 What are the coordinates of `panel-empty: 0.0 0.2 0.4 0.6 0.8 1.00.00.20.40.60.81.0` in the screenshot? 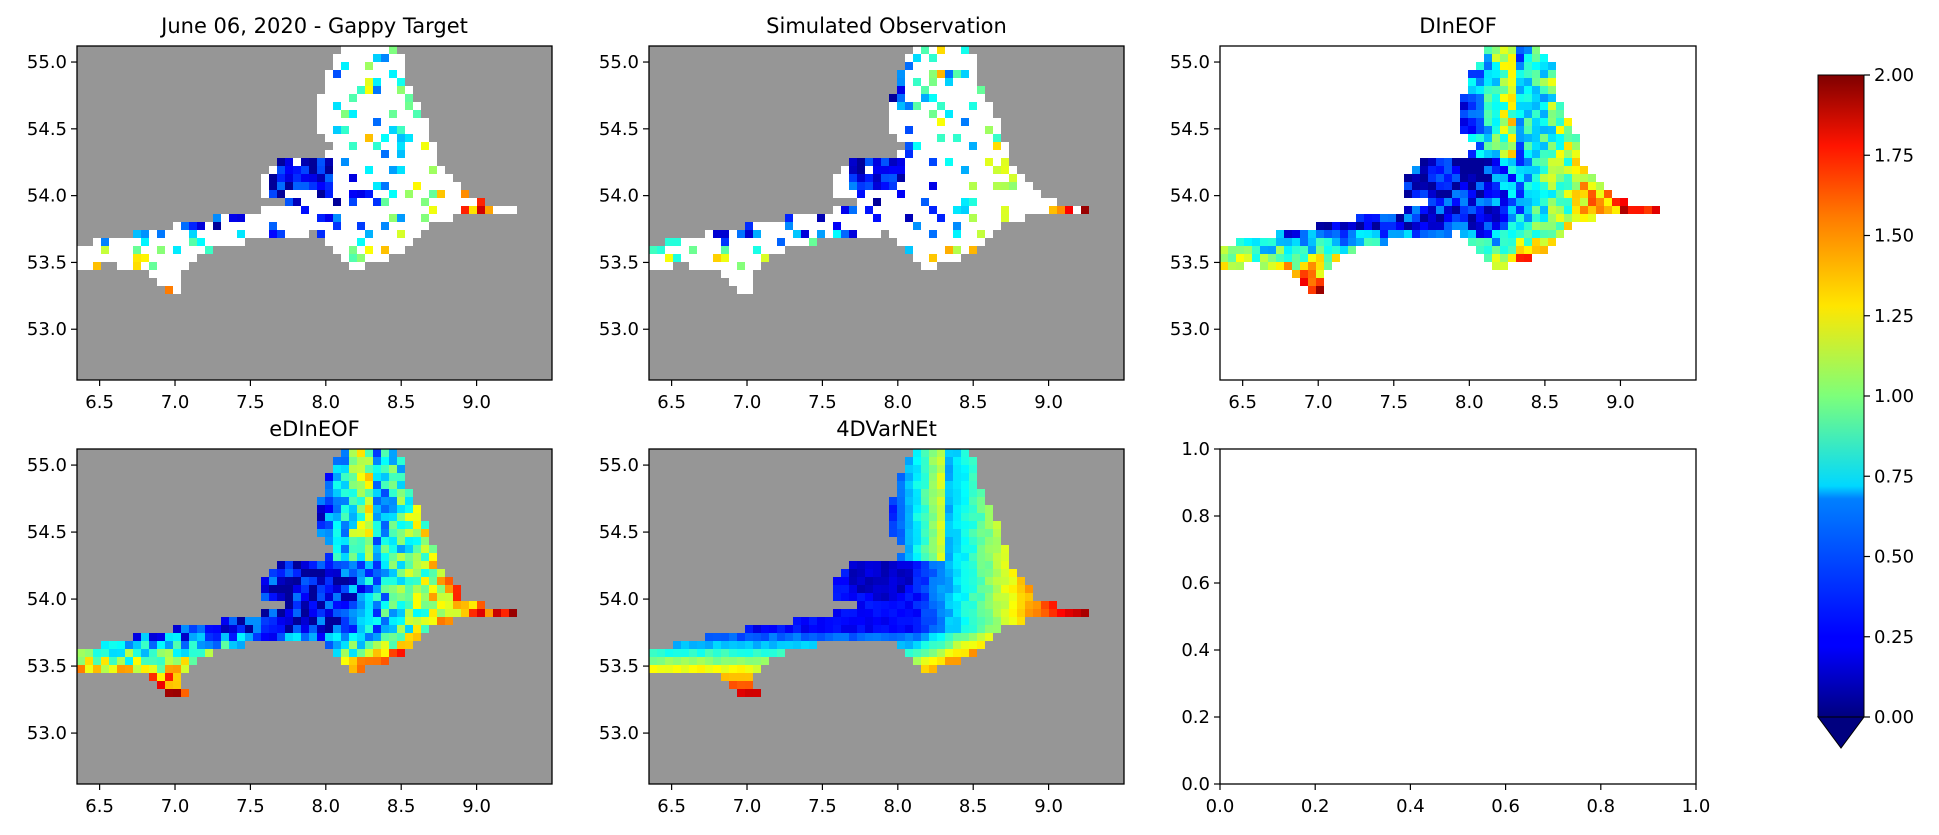 It's located at (1445, 628).